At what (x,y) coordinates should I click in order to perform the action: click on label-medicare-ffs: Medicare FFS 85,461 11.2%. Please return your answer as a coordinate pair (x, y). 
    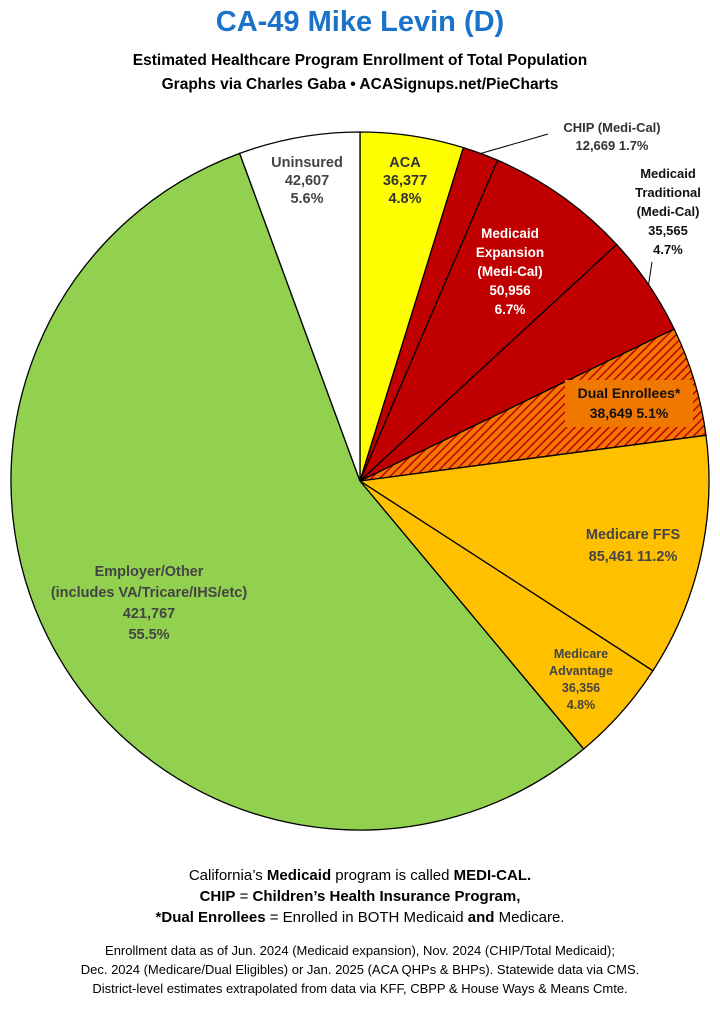
    Looking at the image, I should click on (633, 546).